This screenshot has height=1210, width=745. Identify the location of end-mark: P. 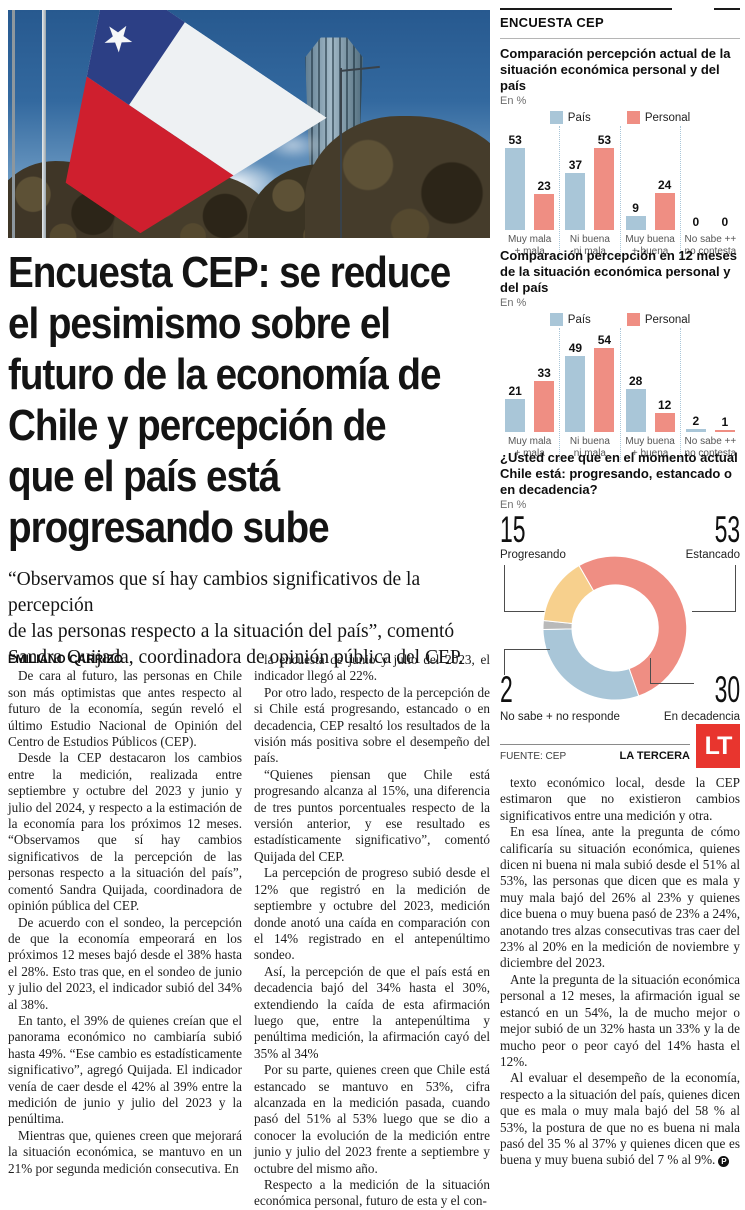
(724, 1162).